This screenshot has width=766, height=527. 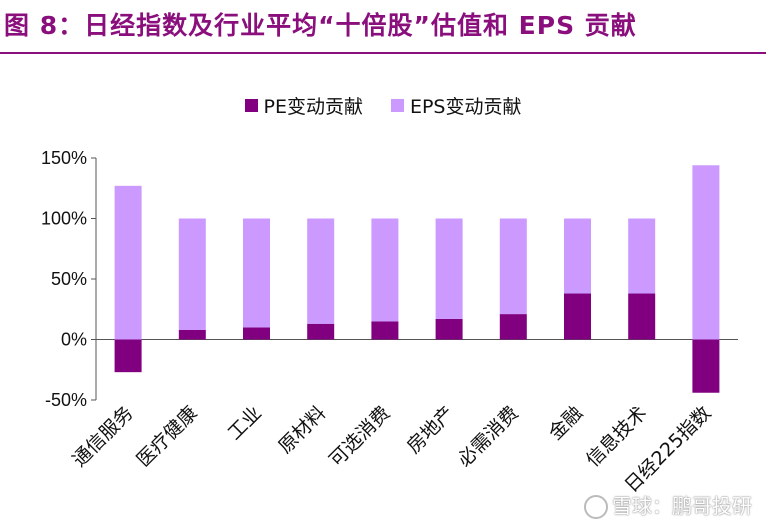 I want to click on x-category-label: 原材料, so click(x=302, y=430).